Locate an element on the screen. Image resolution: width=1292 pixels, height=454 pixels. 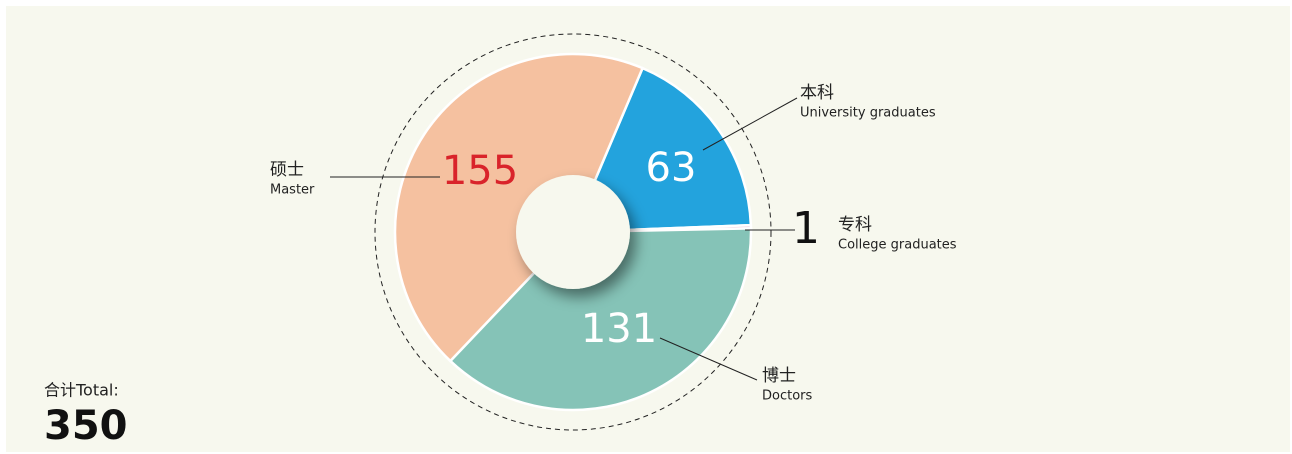
category-subtitle: Master is located at coordinates (292, 190).